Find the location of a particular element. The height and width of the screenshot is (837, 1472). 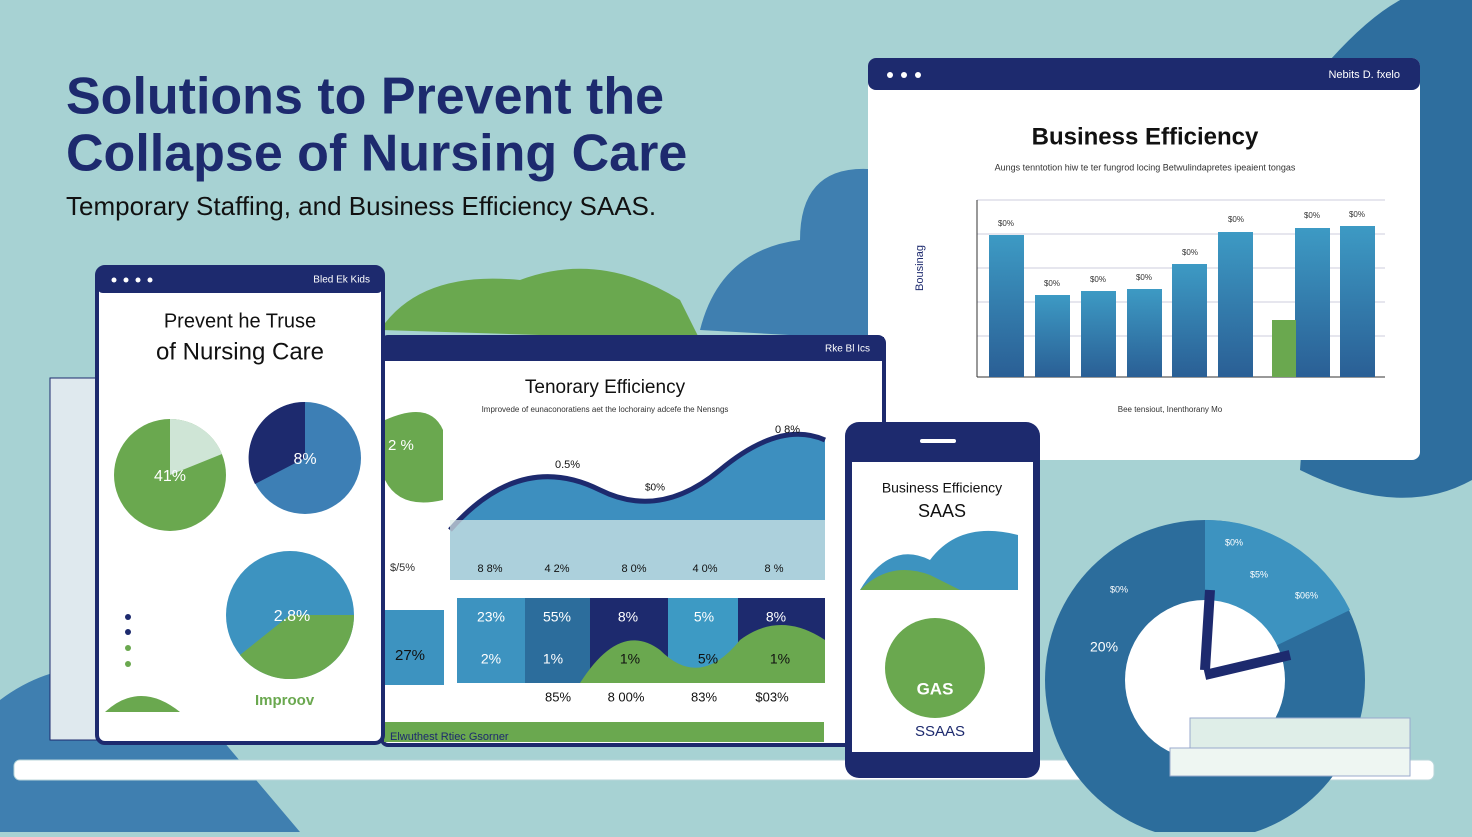

axis-label: 4 0% is located at coordinates (704, 569).